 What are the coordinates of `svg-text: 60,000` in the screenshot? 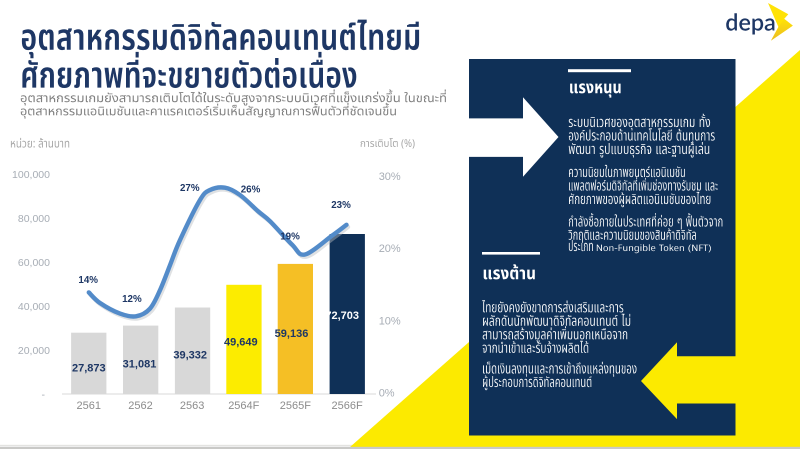 It's located at (34, 263).